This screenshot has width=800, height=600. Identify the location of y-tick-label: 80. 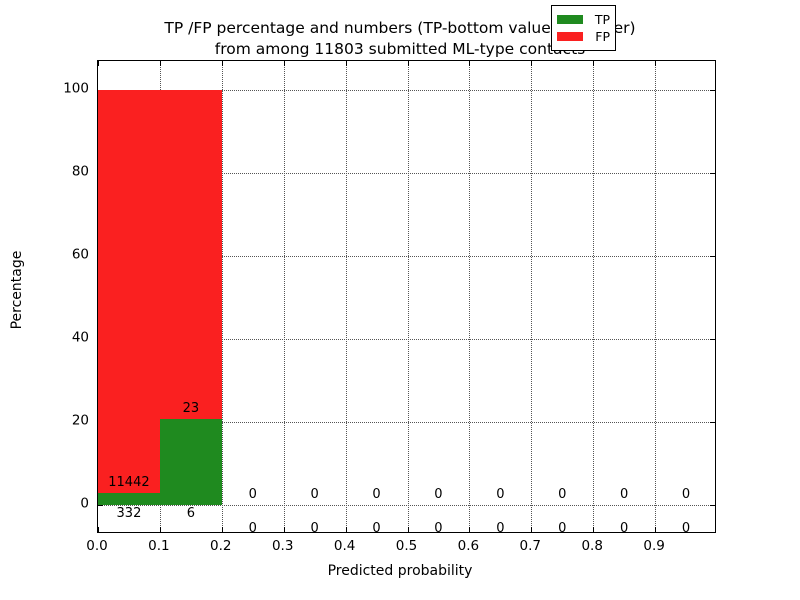
(80, 171).